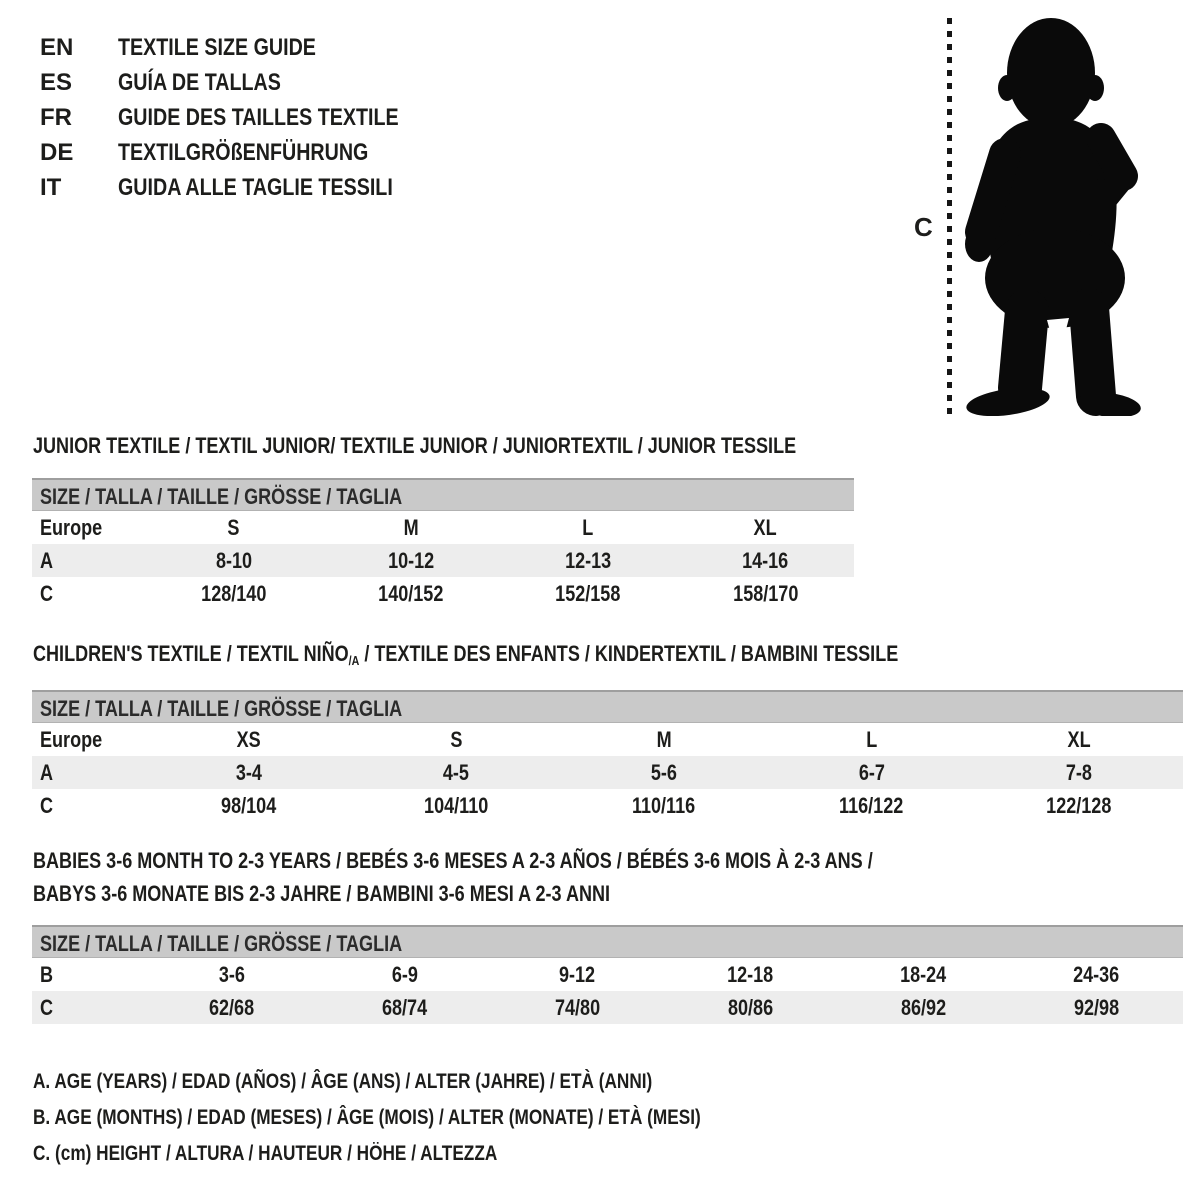 This screenshot has width=1200, height=1200. I want to click on age-value: 12-13, so click(588, 560).